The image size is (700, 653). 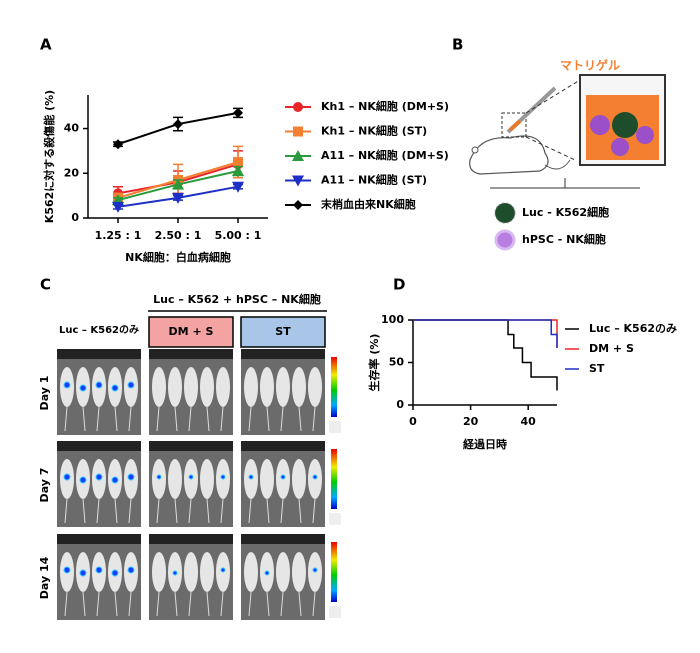 I want to click on x-tick-label: 2.50 : 1, so click(x=178, y=235).